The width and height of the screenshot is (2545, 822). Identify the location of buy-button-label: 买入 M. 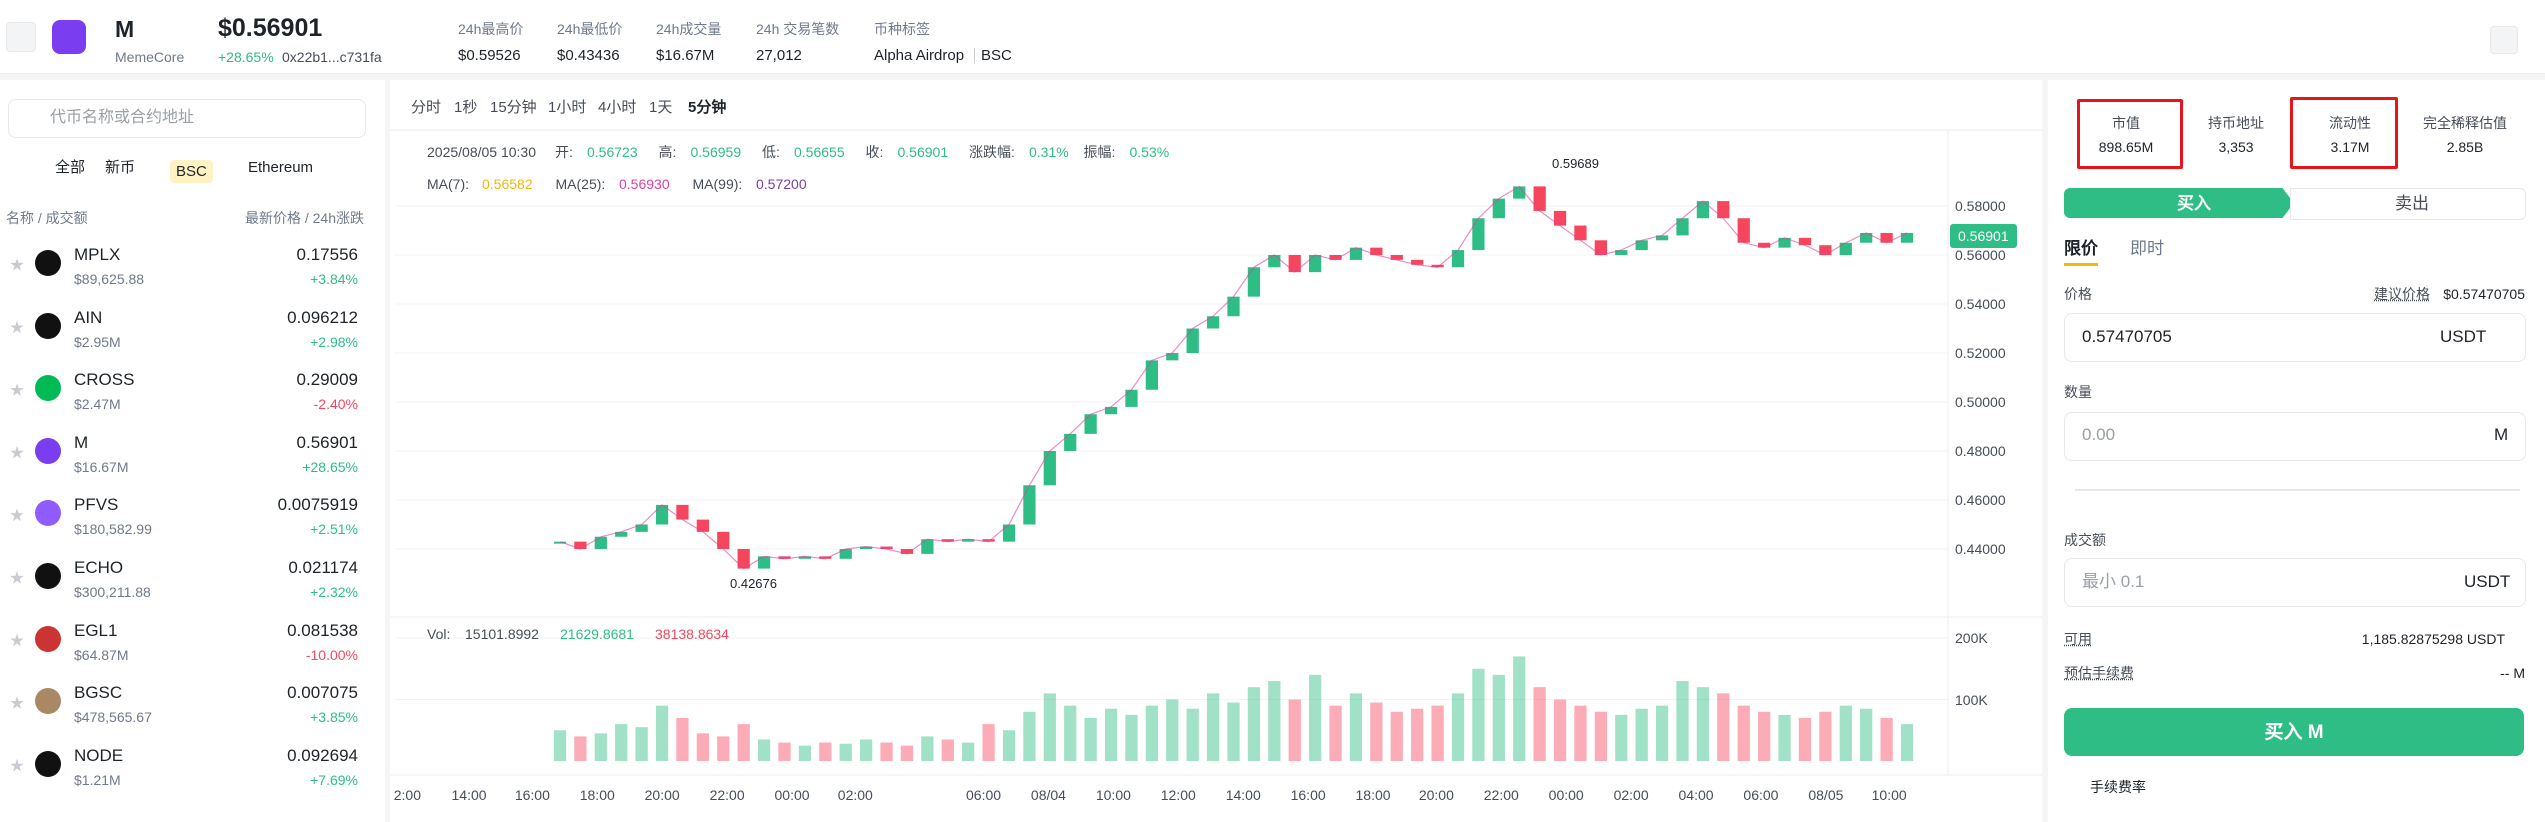
(2294, 732).